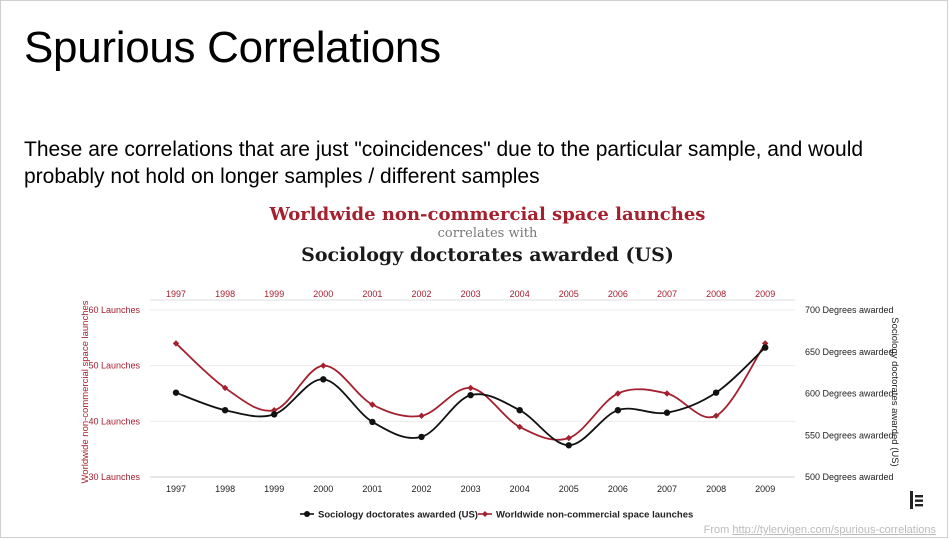  Describe the element at coordinates (225, 294) in the screenshot. I see `x-top-tick-label: 1998` at that location.